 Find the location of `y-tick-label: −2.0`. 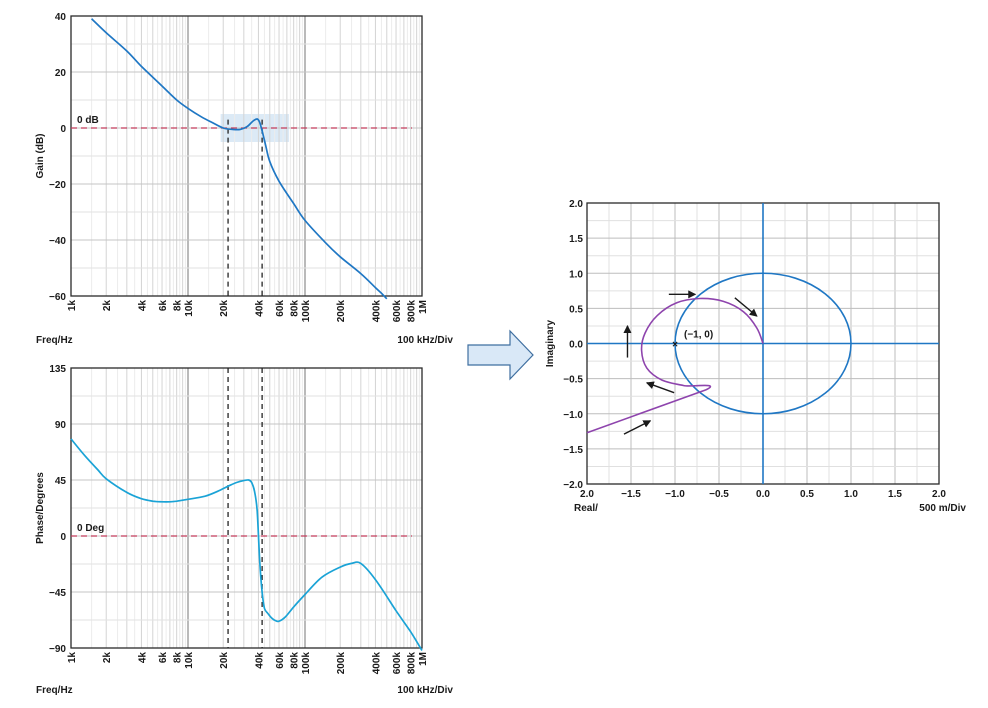

y-tick-label: −2.0 is located at coordinates (573, 485).